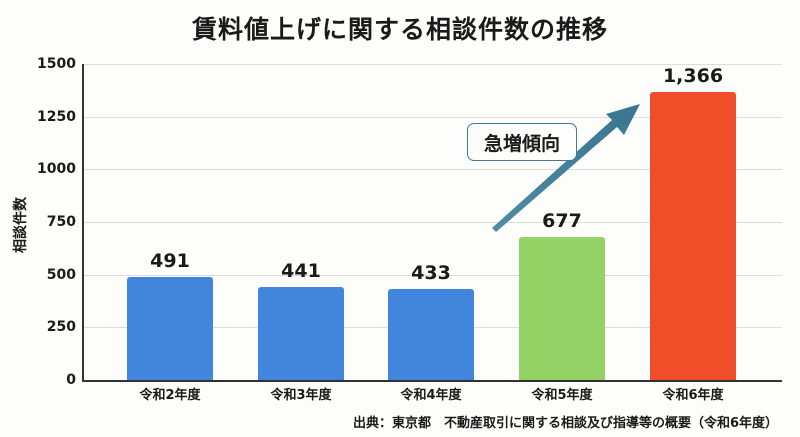 Image resolution: width=800 pixels, height=437 pixels. I want to click on bar-value-label: 433, so click(431, 272).